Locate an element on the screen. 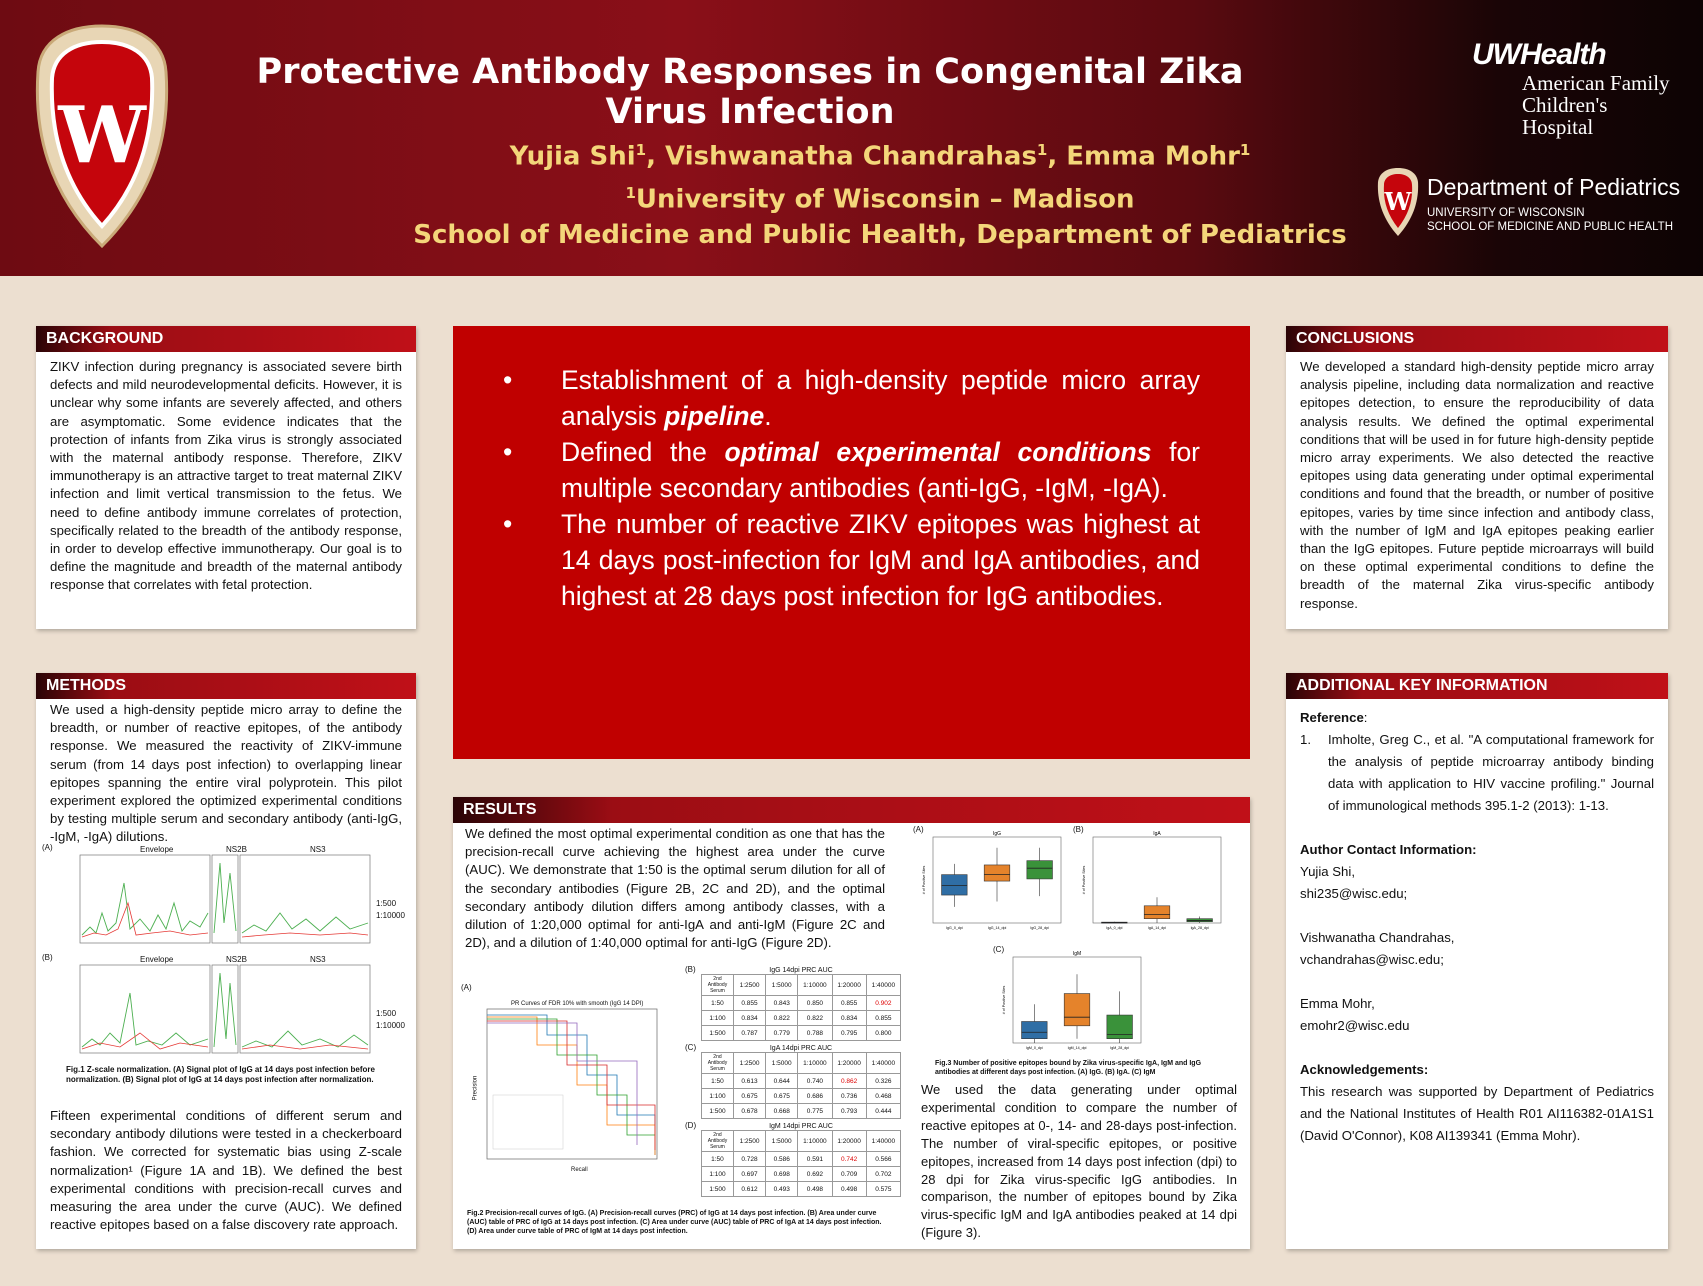  table-row: 1:100 0.675 0.675 0.686 0.736 0.468 is located at coordinates (801, 1096).